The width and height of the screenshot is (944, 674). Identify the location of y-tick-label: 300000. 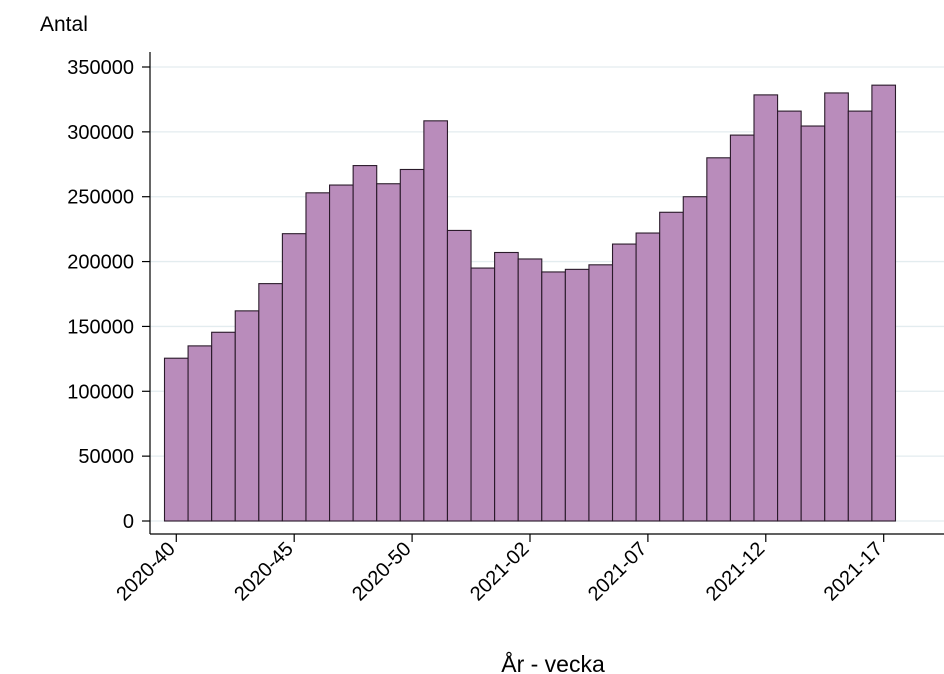
(100, 133).